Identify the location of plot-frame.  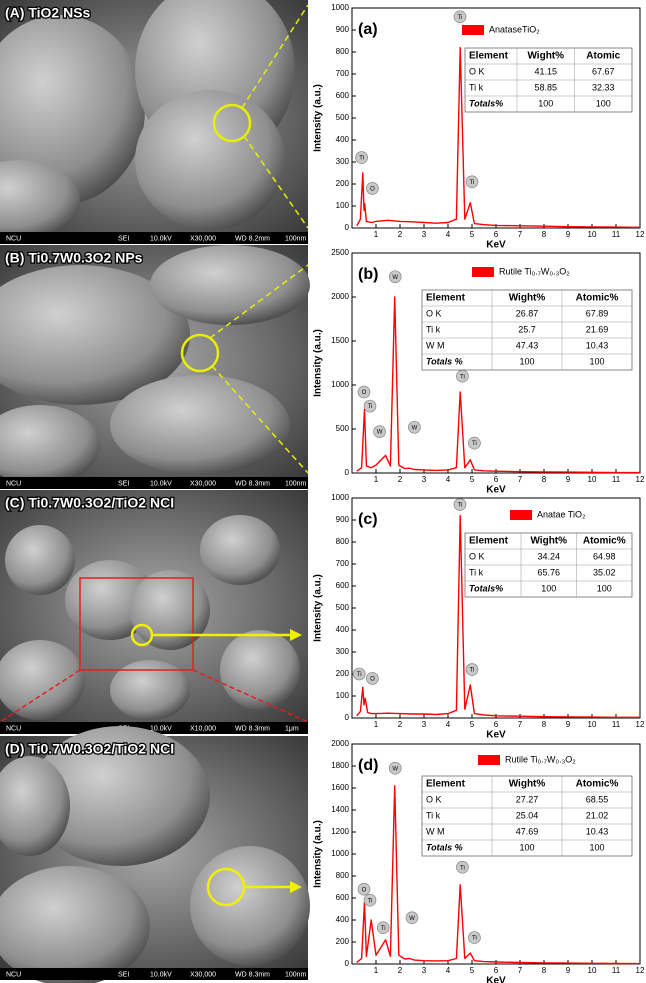
(496, 608).